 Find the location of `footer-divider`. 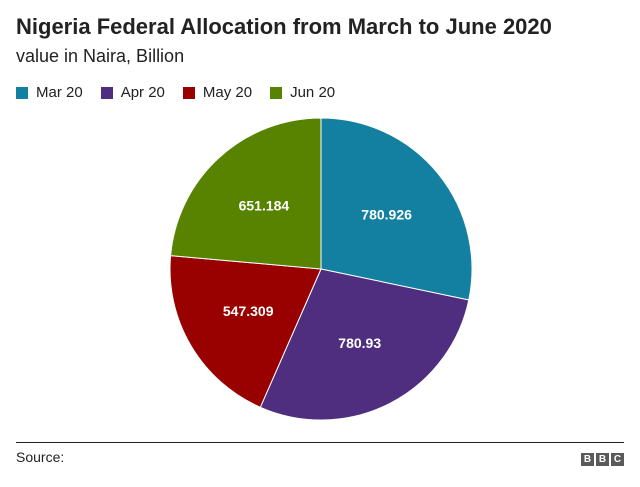

footer-divider is located at coordinates (320, 442).